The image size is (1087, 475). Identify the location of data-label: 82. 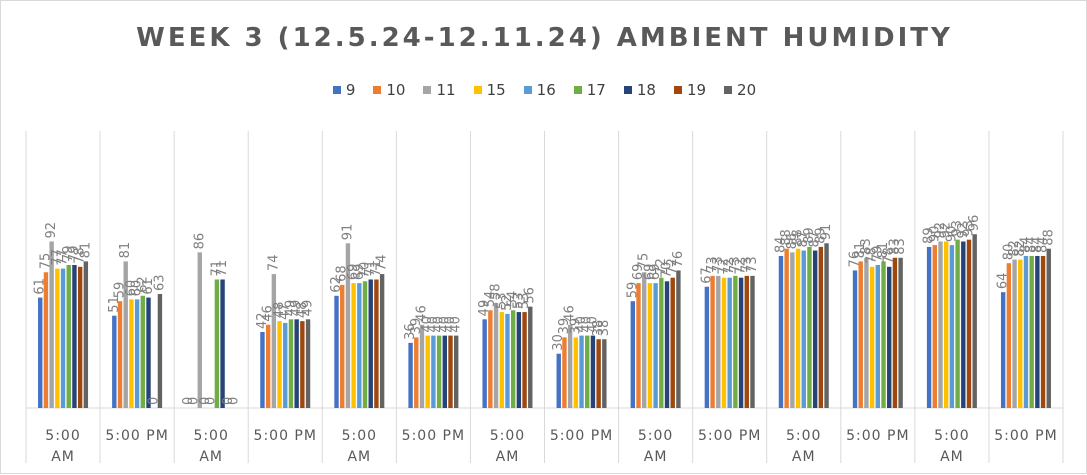
(1020, 248).